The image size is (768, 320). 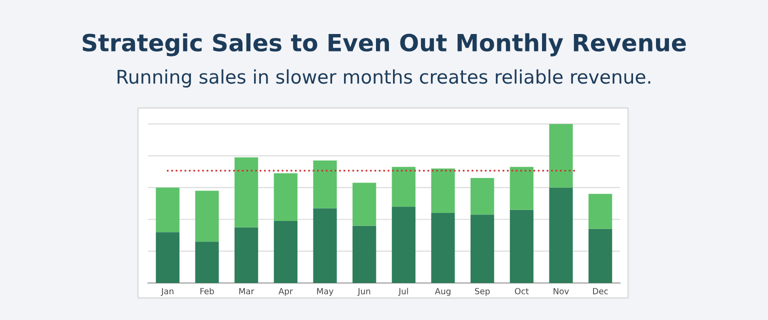 What do you see at coordinates (384, 44) in the screenshot?
I see `chart-title: Strategic Sales to Even Out Monthly Revenue` at bounding box center [384, 44].